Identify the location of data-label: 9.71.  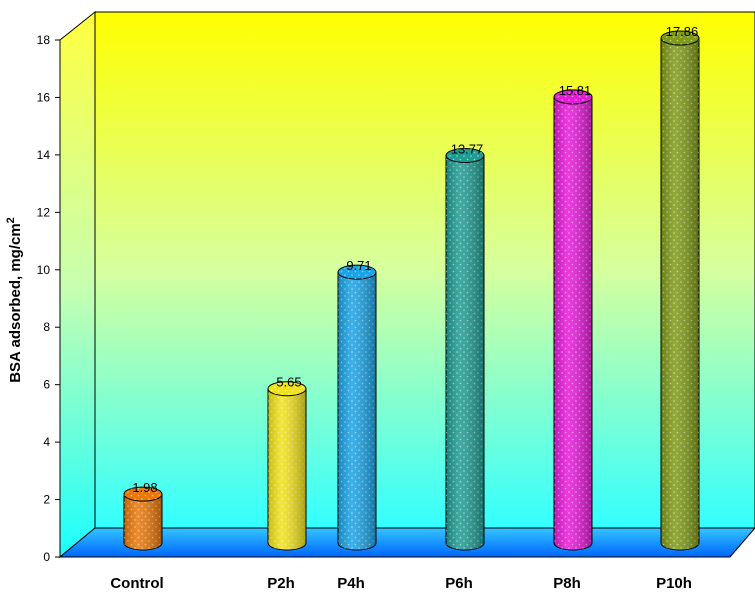
(358, 265).